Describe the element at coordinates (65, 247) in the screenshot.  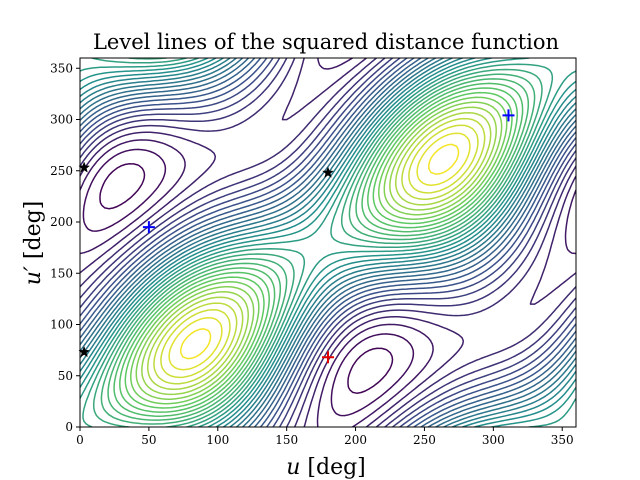
I see `y-axis-ticks: 0 50 100 150 200 250 300 350` at that location.